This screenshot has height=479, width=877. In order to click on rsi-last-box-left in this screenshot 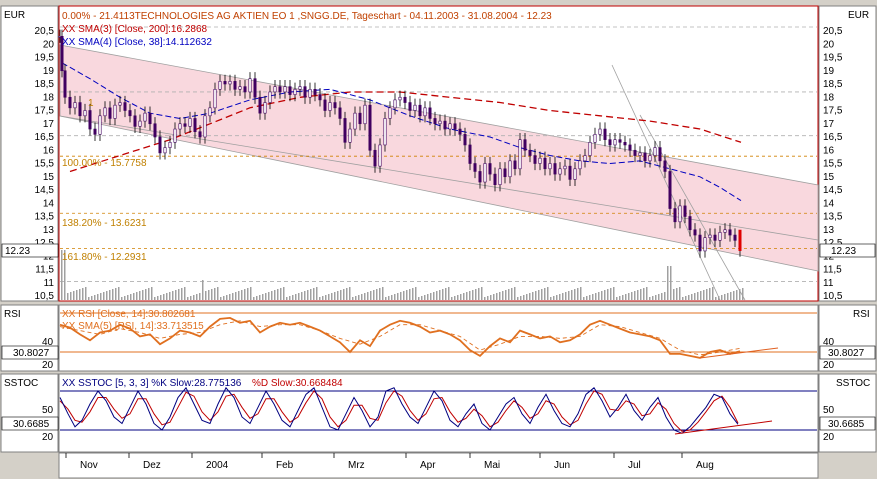, I will do `click(30, 352)`.